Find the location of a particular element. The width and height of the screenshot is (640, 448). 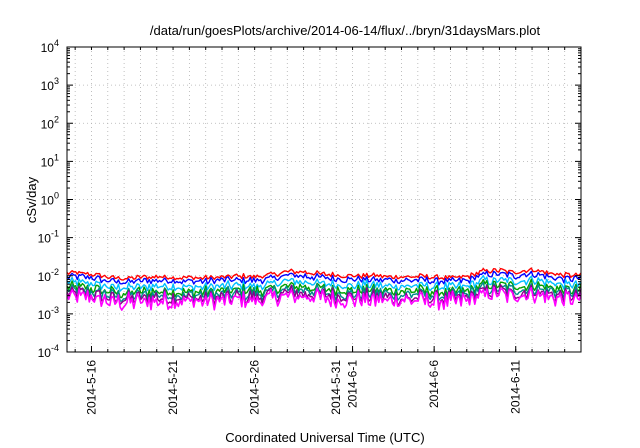

x-tick-label: 2014-5-21 is located at coordinates (173, 387).